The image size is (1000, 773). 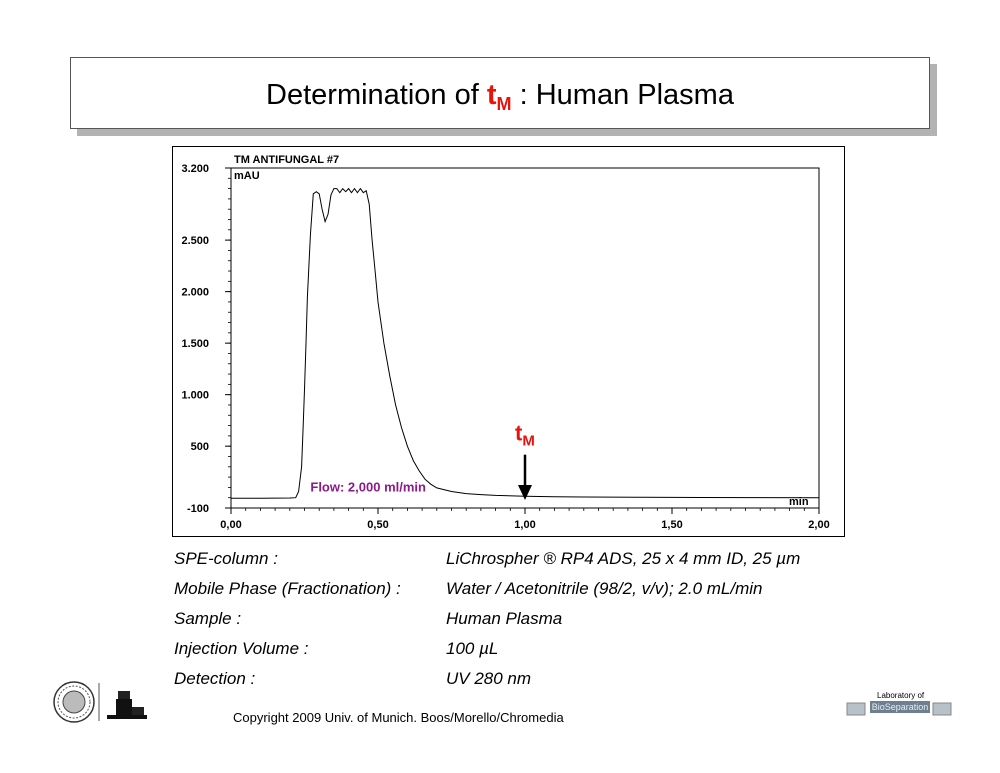 What do you see at coordinates (372, 95) in the screenshot?
I see `title-prefix: Determination of` at bounding box center [372, 95].